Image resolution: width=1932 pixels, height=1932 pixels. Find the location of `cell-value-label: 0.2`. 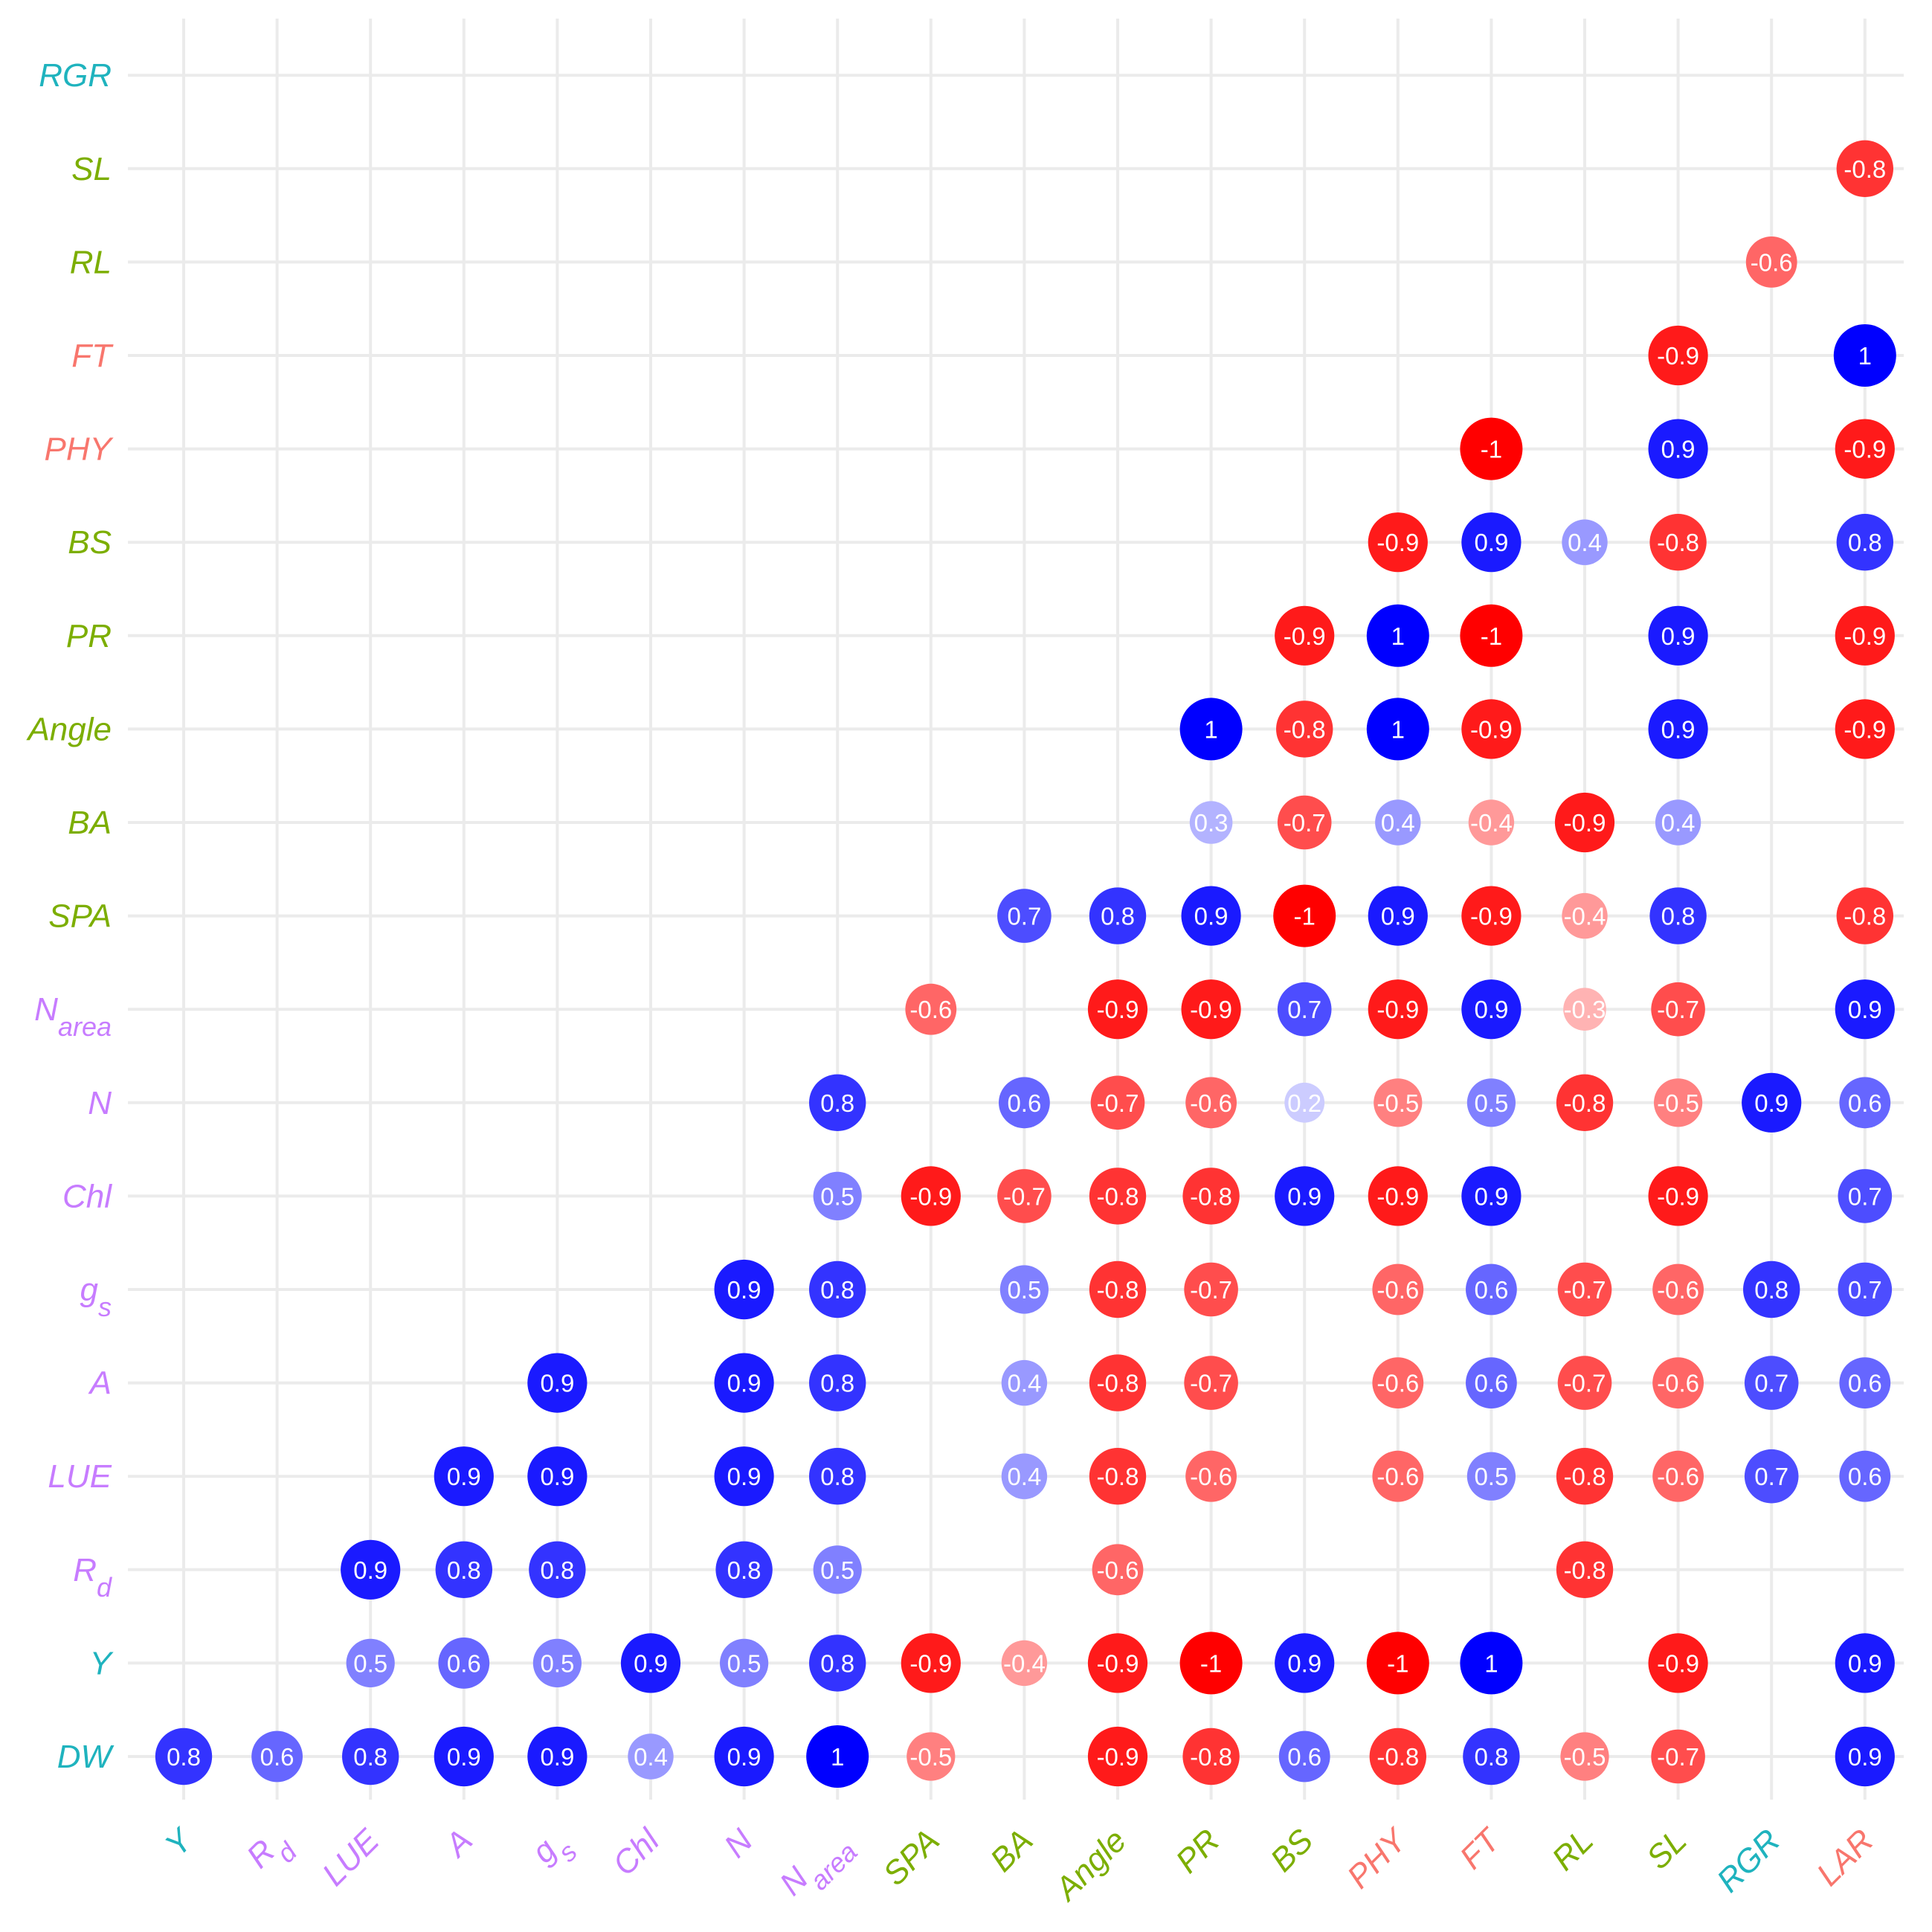

cell-value-label: 0.2 is located at coordinates (1304, 1103).